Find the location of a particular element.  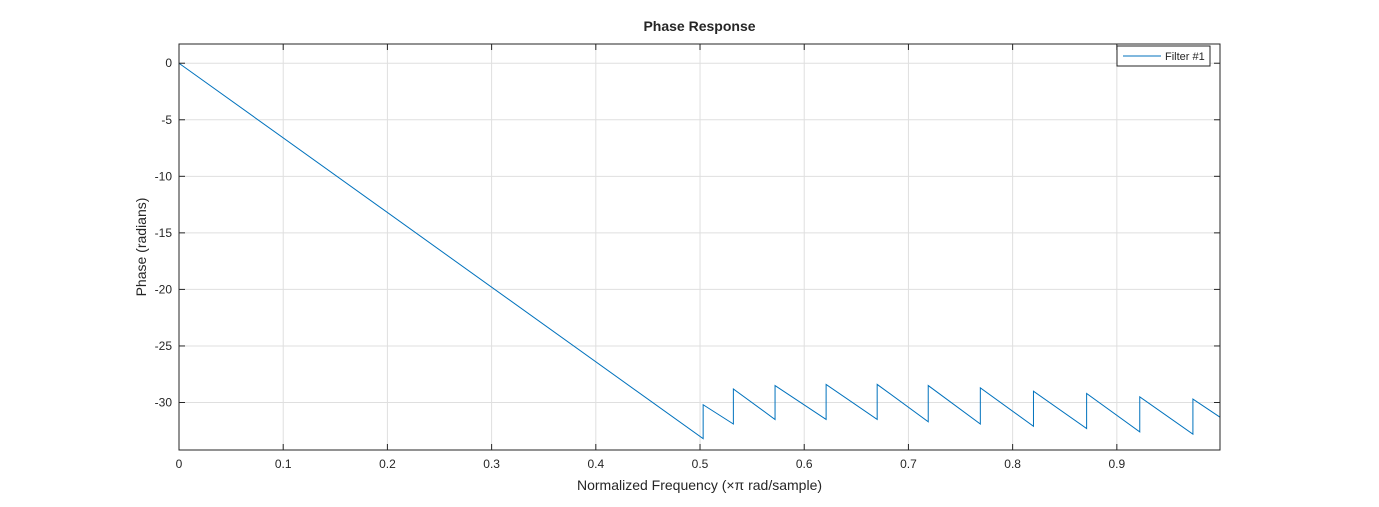

legend: Filter #1 is located at coordinates (1163, 56).